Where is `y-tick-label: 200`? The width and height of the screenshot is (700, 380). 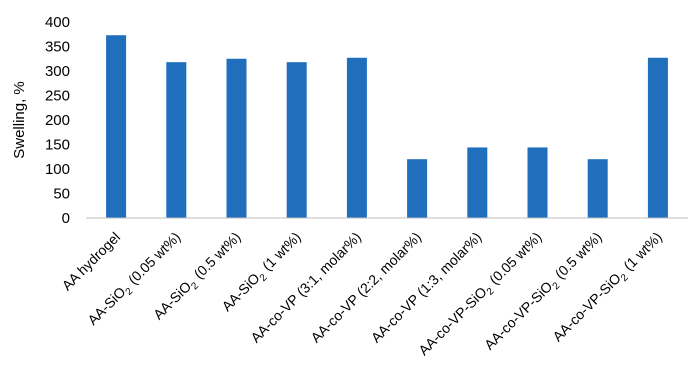
y-tick-label: 200 is located at coordinates (57, 120).